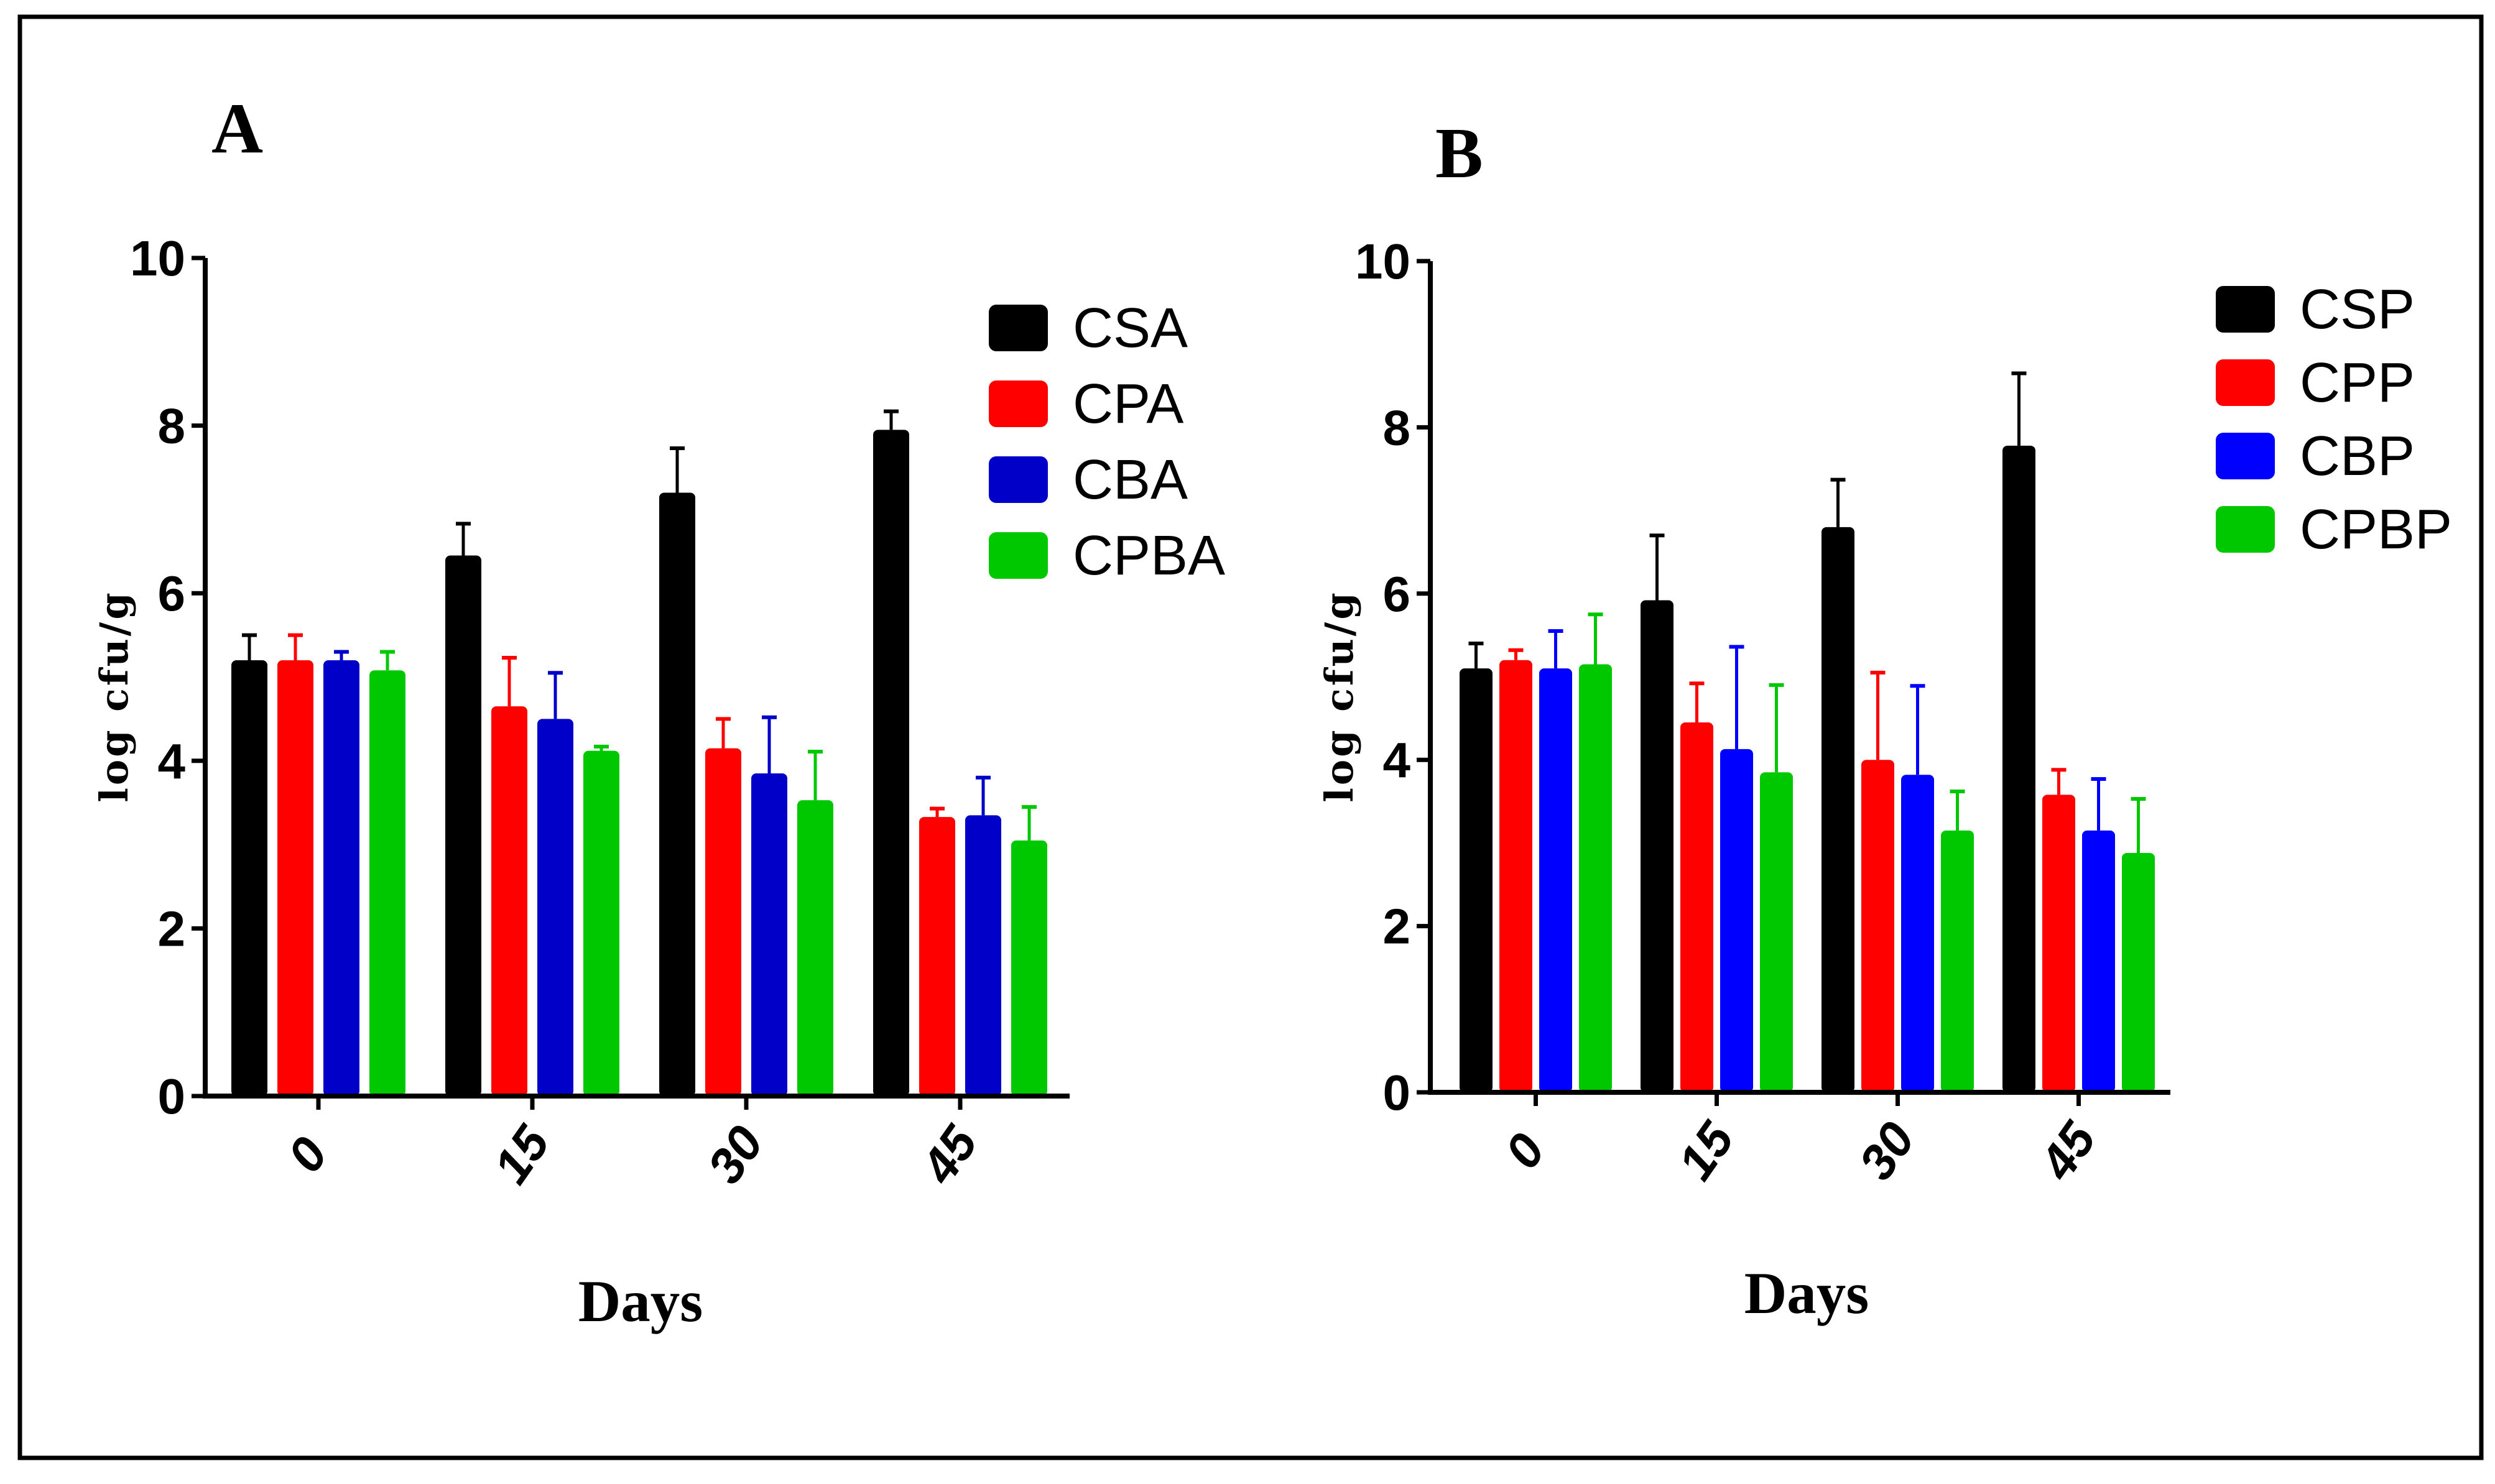 The width and height of the screenshot is (2495, 1484). I want to click on legend-swatch-cpbp, so click(2245, 529).